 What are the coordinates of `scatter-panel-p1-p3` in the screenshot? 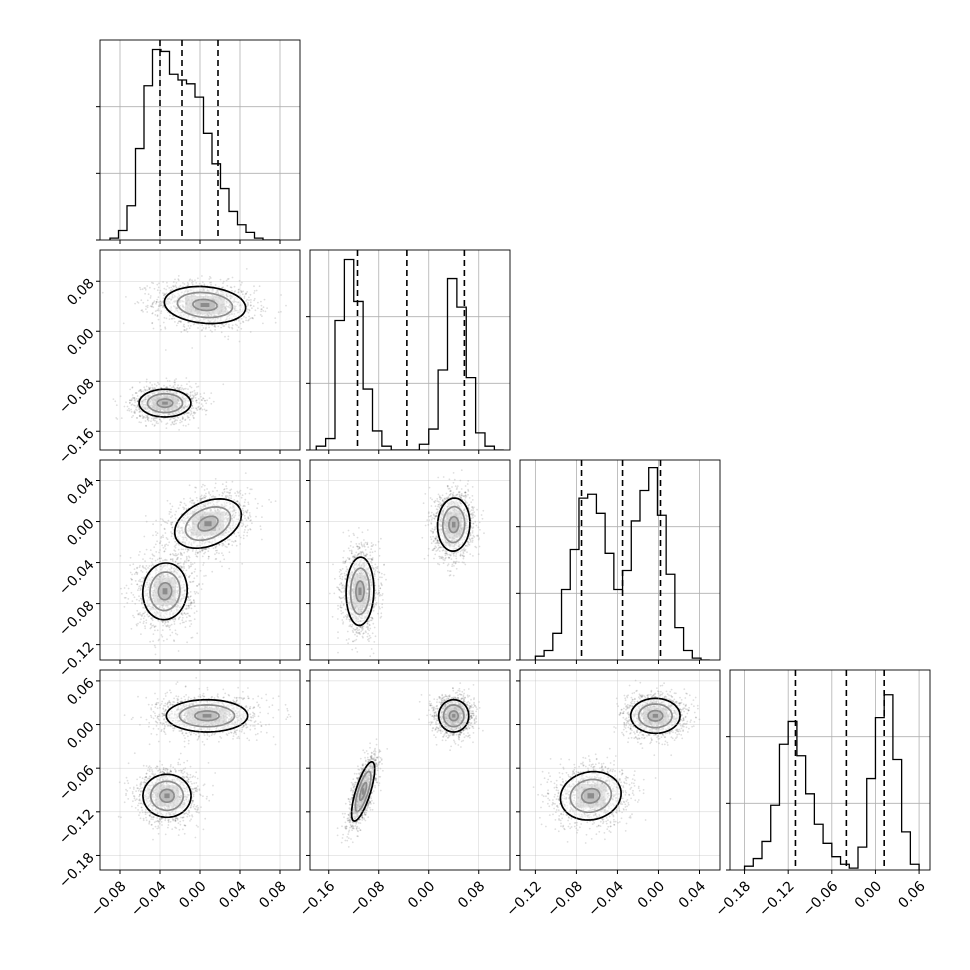 It's located at (408, 771).